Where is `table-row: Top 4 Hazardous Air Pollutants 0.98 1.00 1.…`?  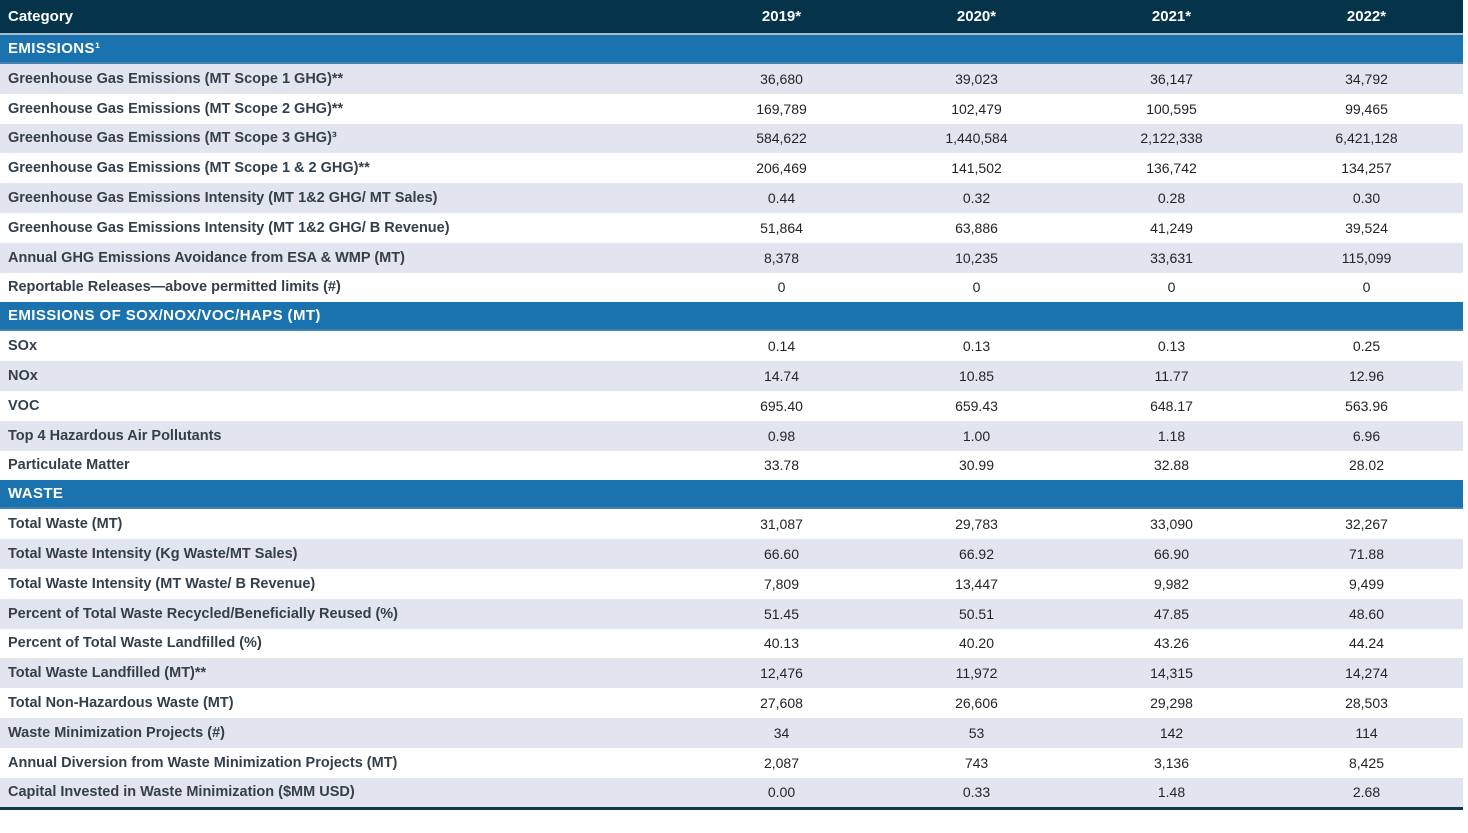 table-row: Top 4 Hazardous Air Pollutants 0.98 1.00 1.… is located at coordinates (731, 435).